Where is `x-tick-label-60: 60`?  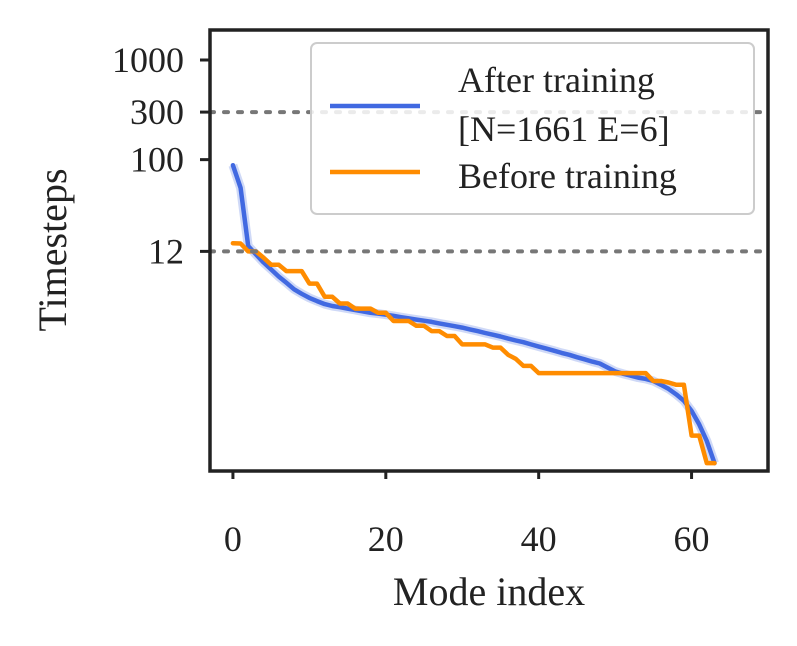
x-tick-label-60: 60 is located at coordinates (692, 539).